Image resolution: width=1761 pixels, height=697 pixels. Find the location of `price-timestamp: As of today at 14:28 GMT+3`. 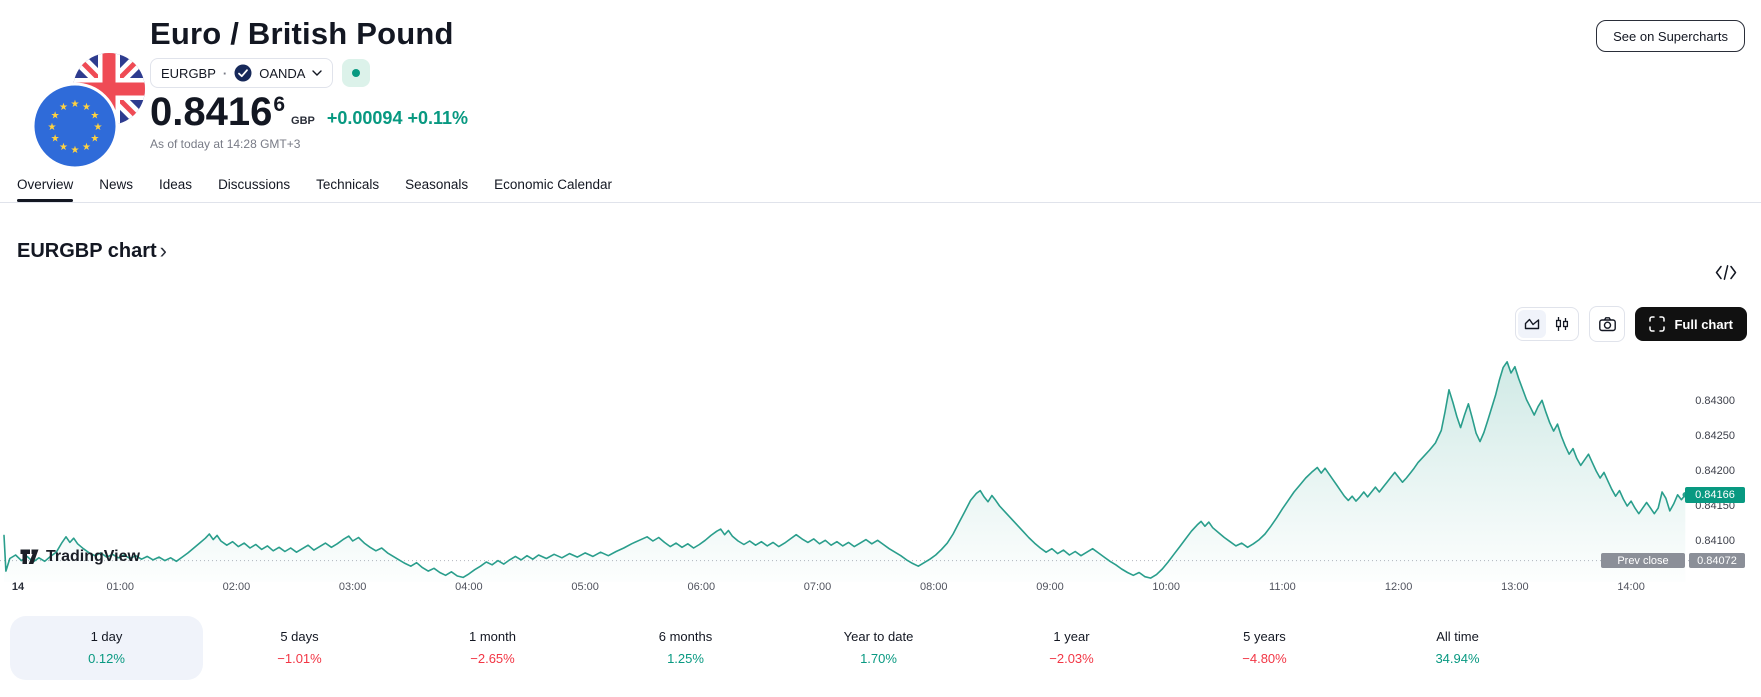

price-timestamp: As of today at 14:28 GMT+3 is located at coordinates (225, 144).